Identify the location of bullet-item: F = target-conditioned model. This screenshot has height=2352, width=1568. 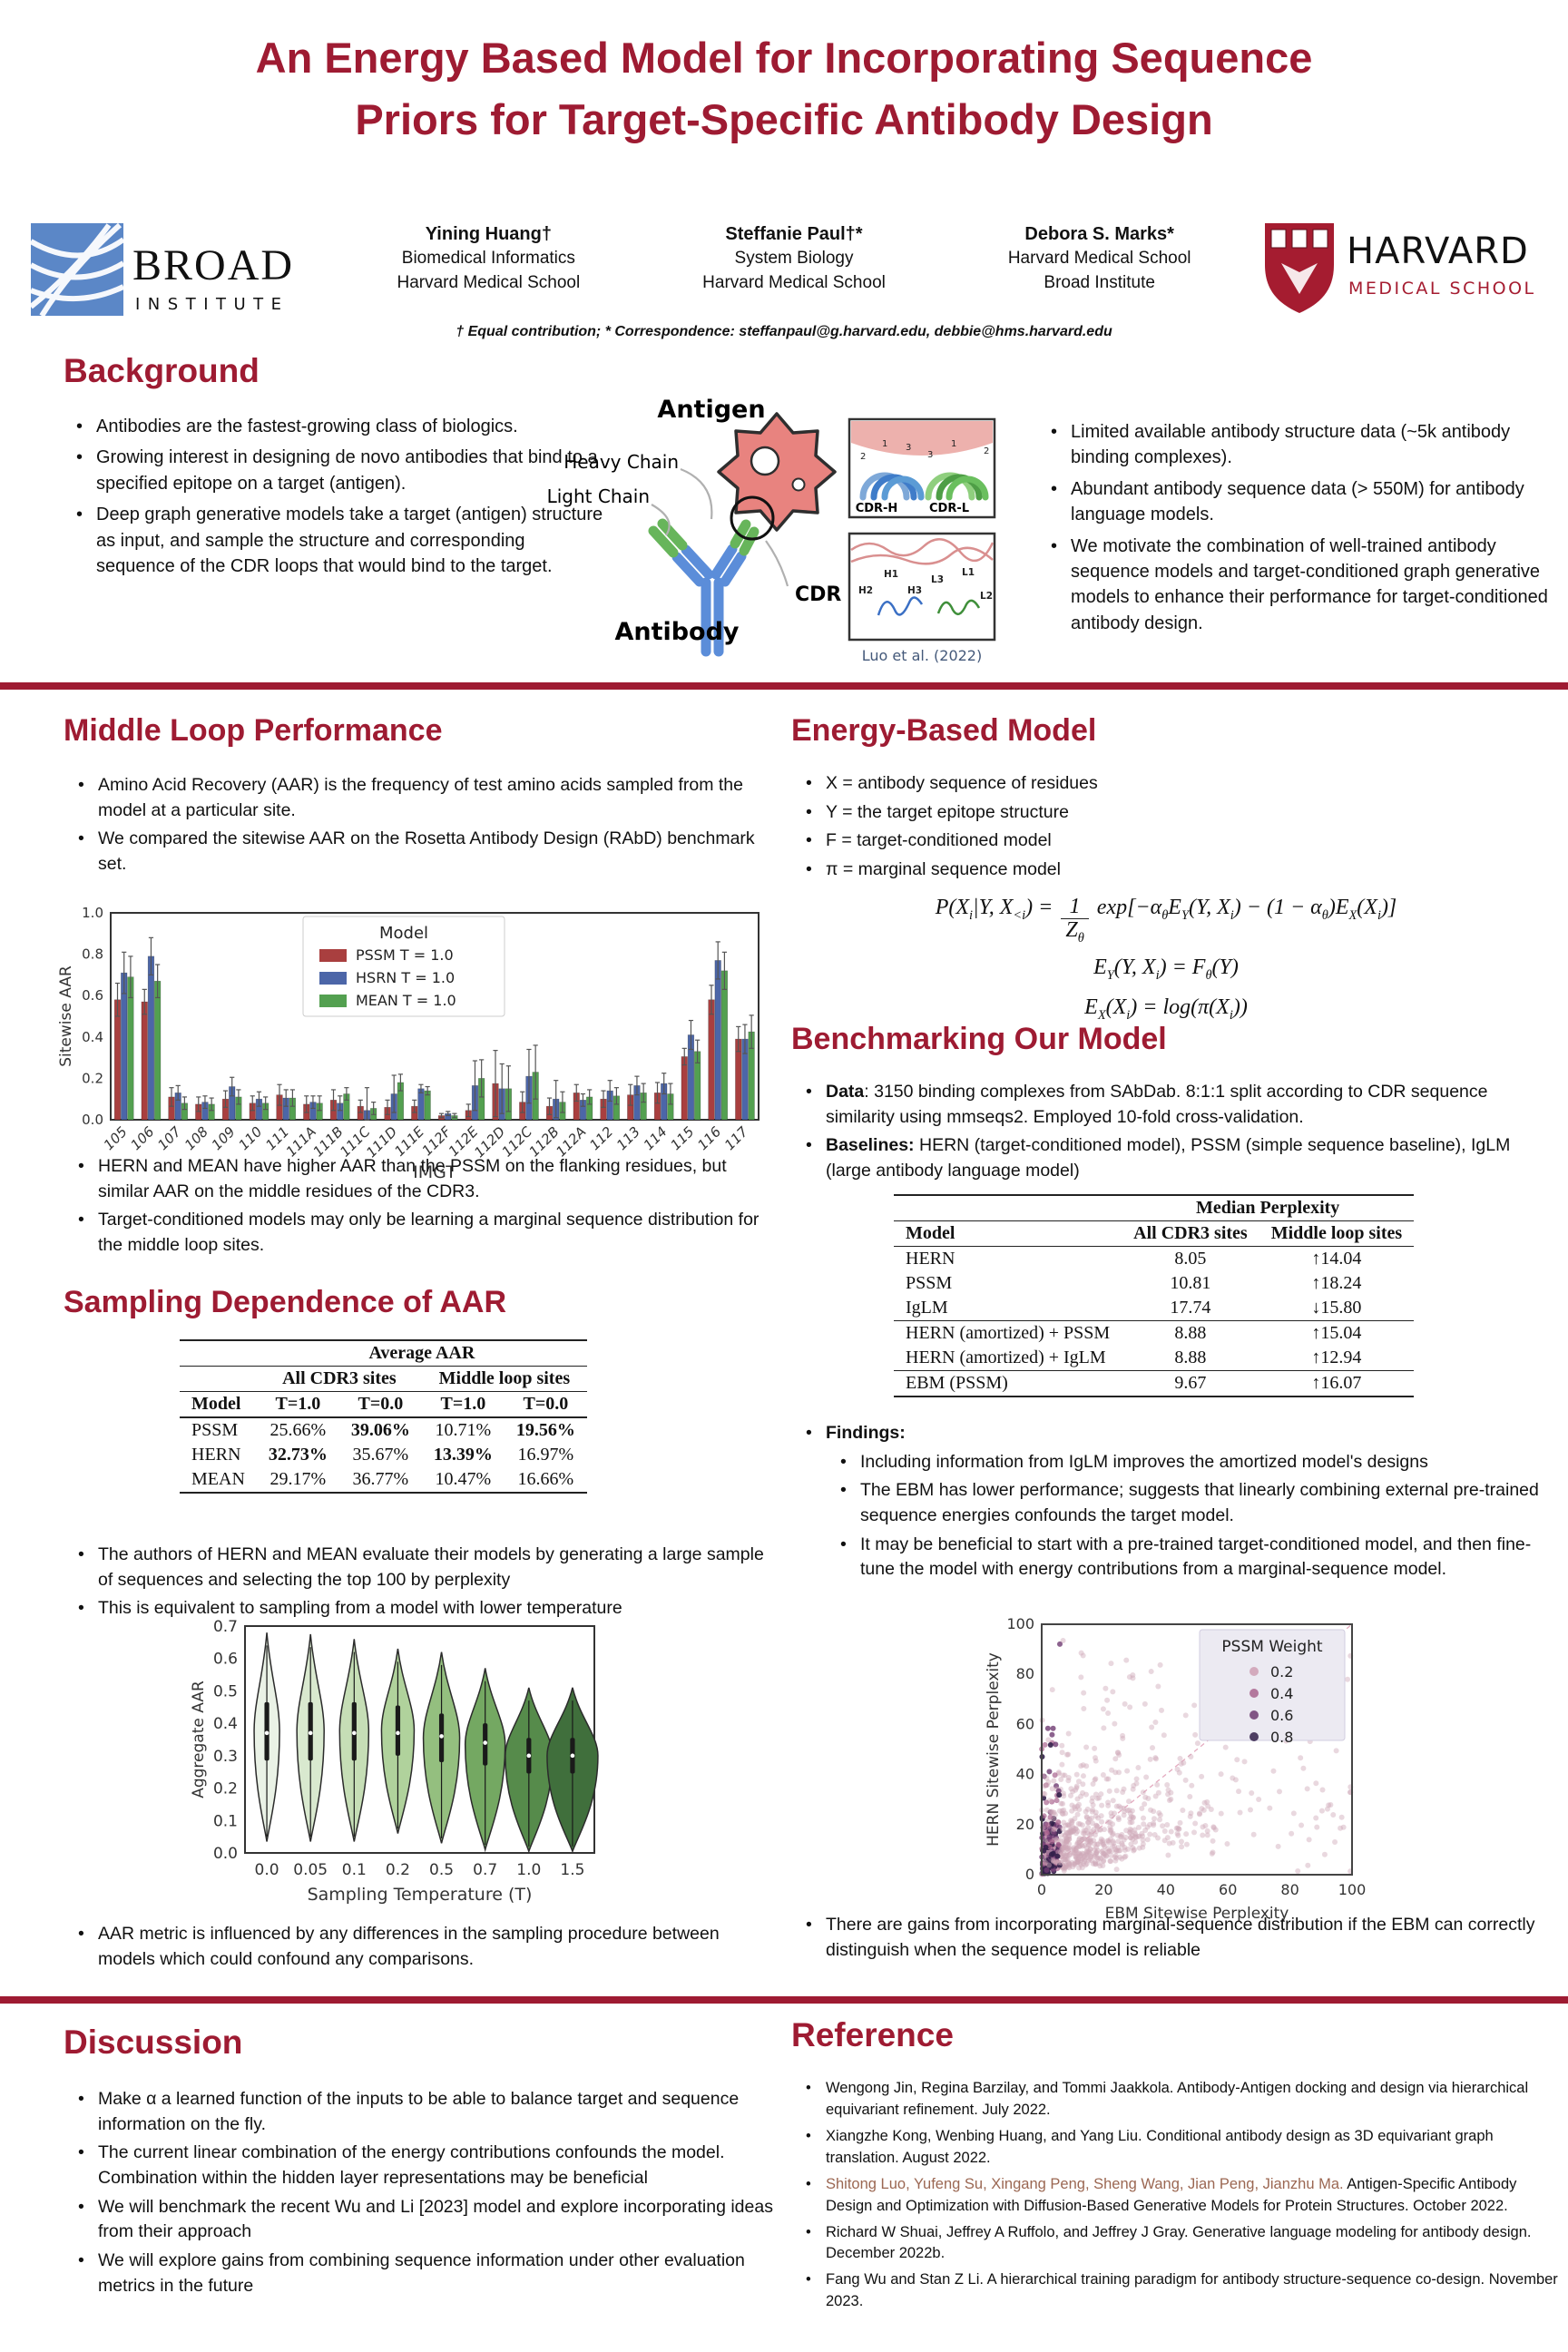
(1165, 841).